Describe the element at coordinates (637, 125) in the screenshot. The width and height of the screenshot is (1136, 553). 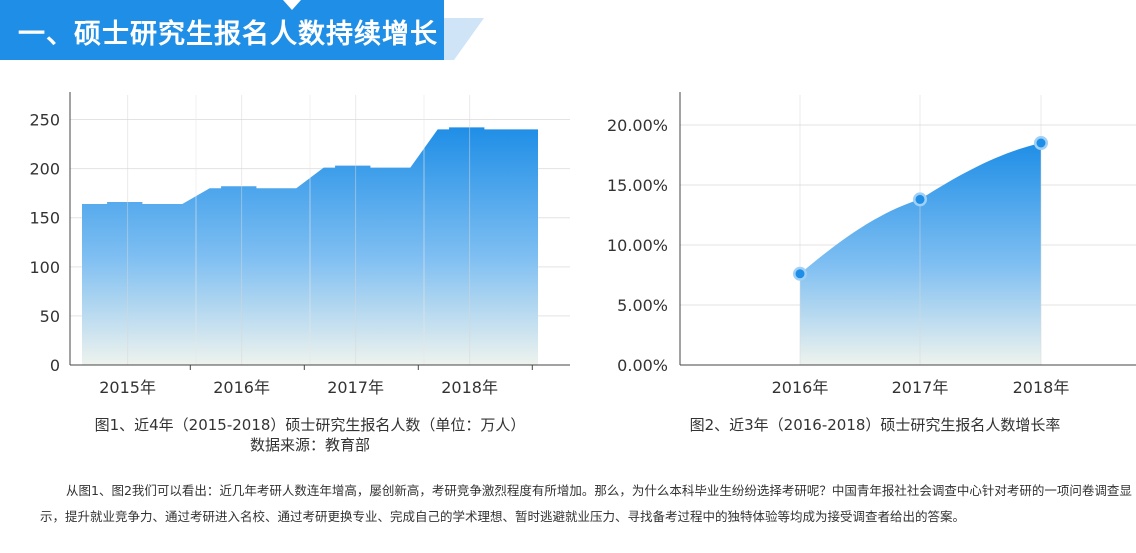
I see `chart2-ytick-label: 20.00%` at that location.